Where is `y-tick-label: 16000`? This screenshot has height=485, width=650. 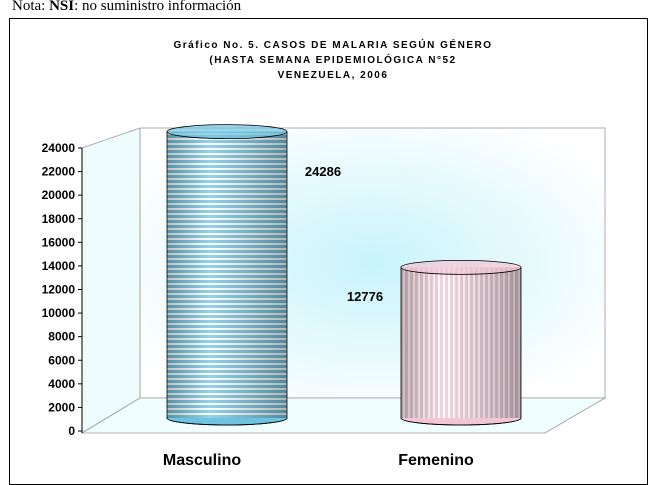
y-tick-label: 16000 is located at coordinates (59, 242).